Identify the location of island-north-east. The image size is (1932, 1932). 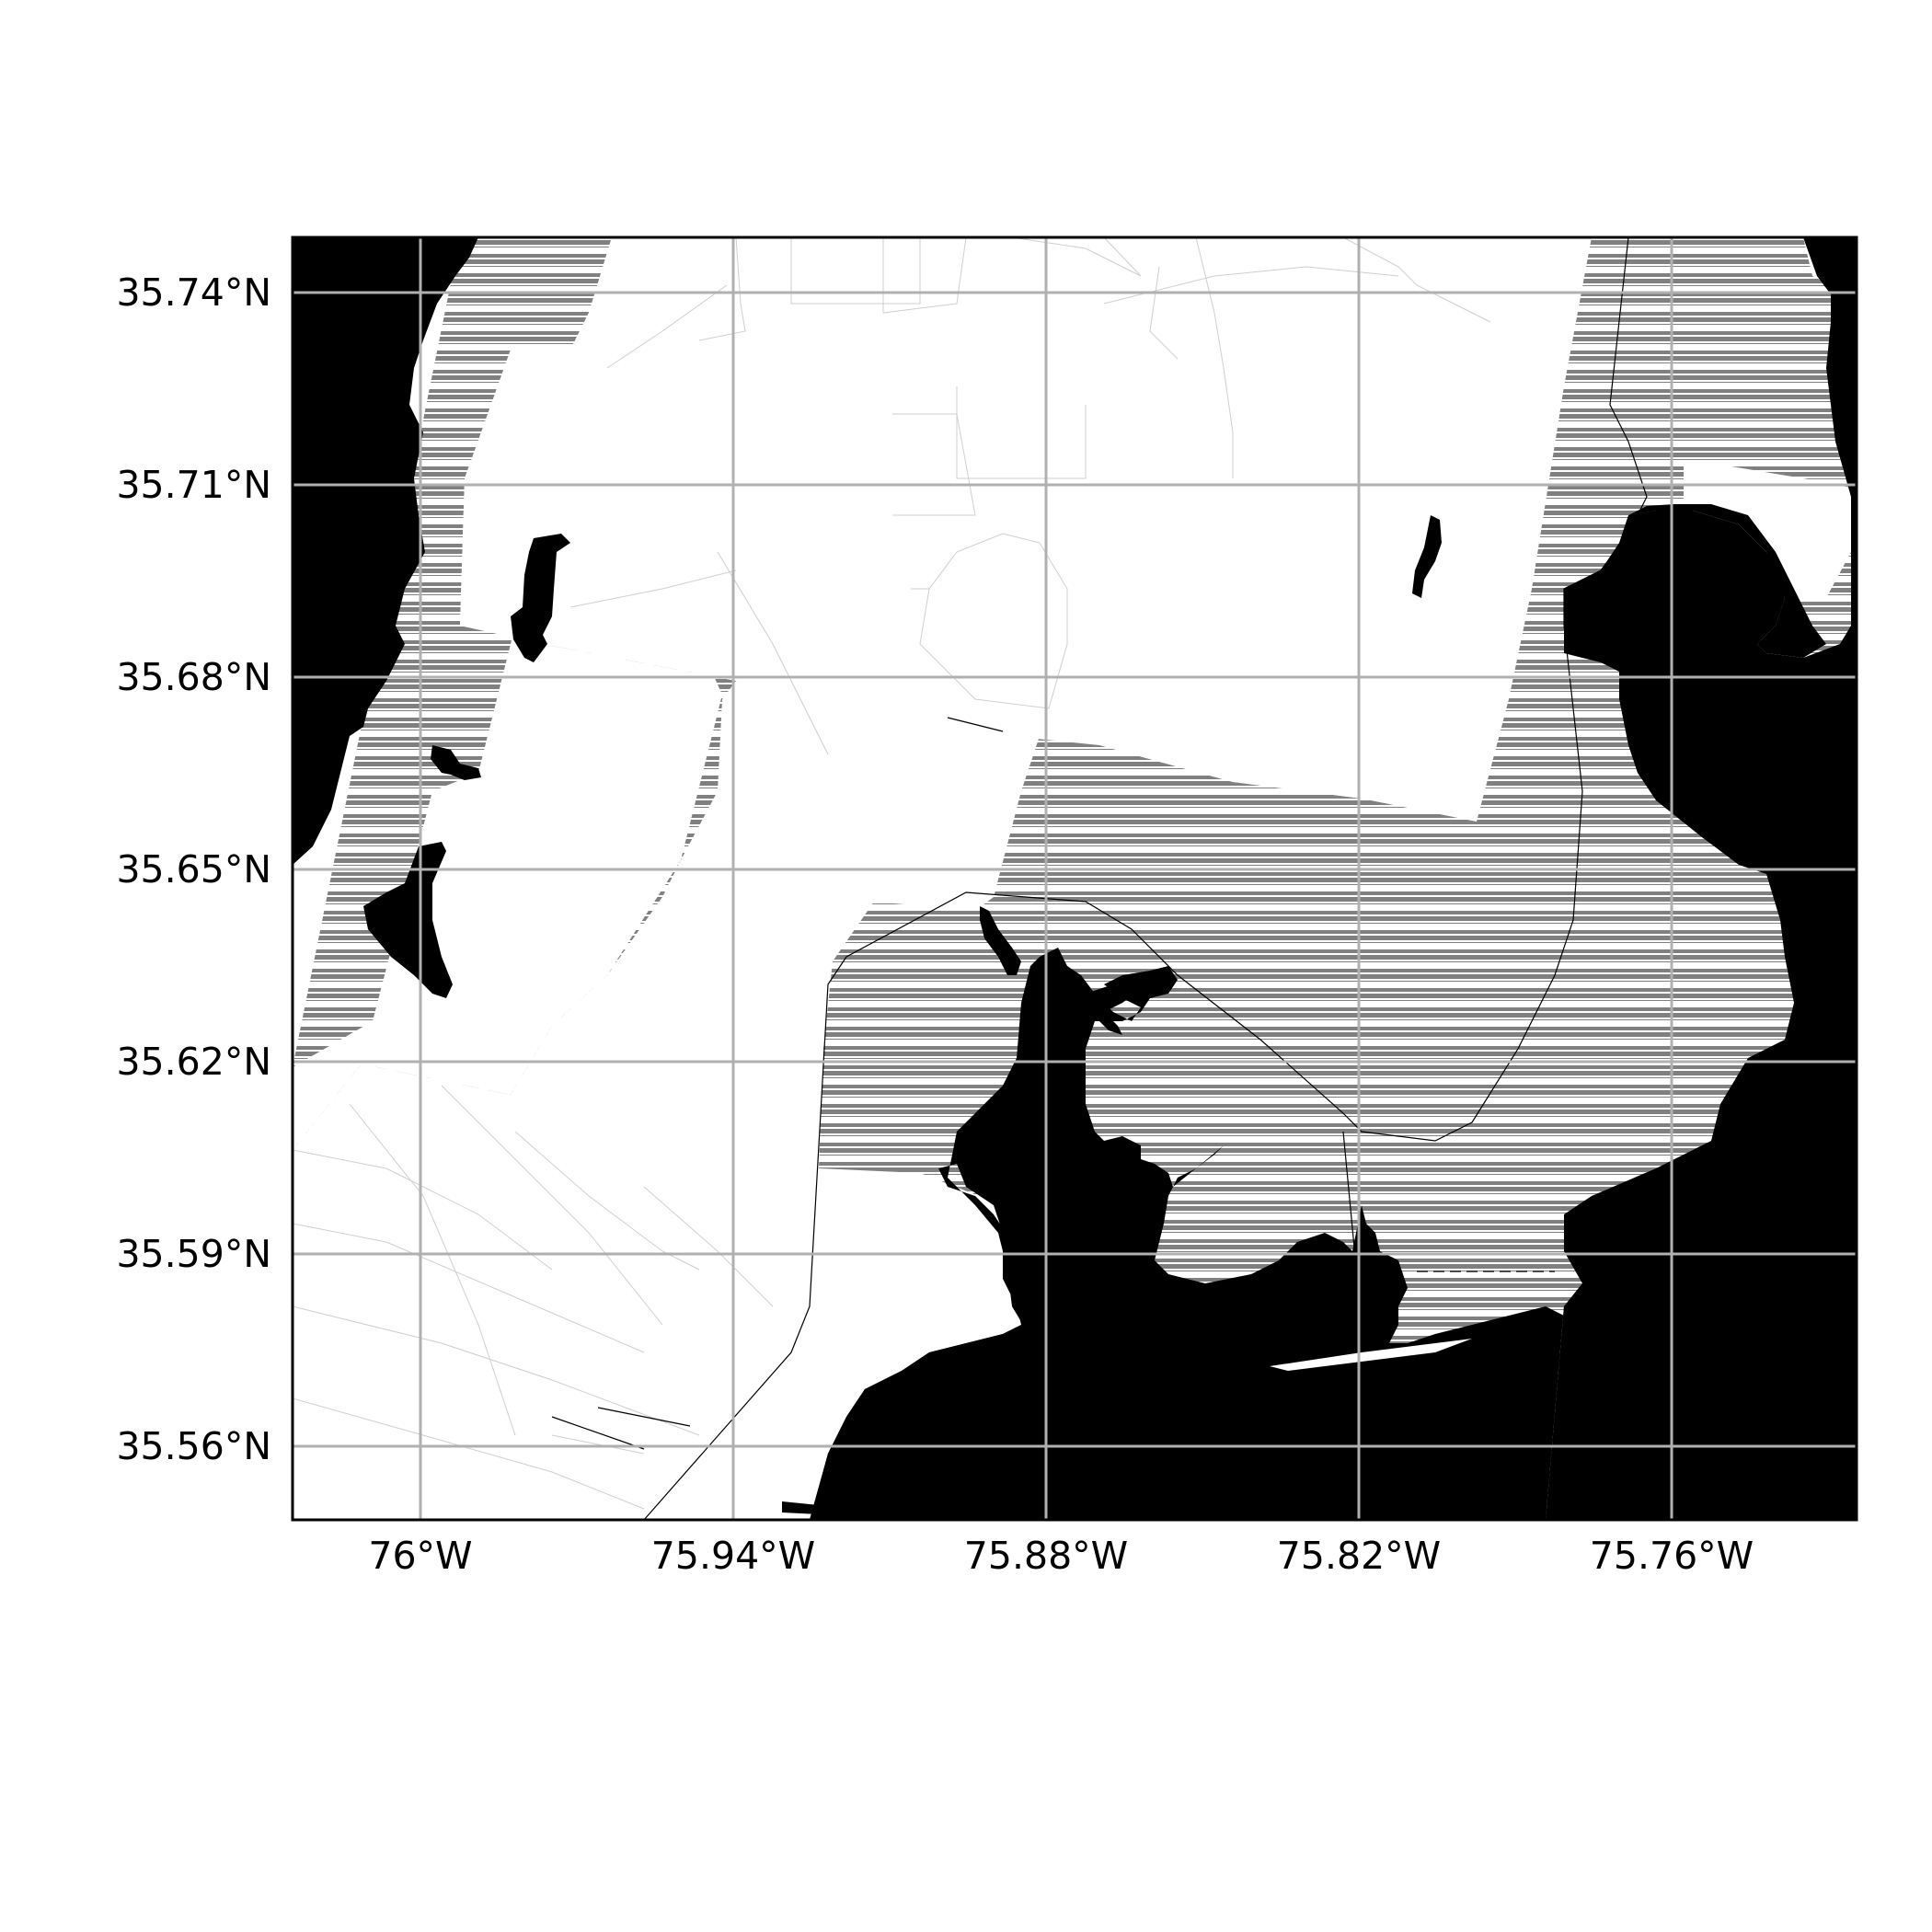
(1427, 556).